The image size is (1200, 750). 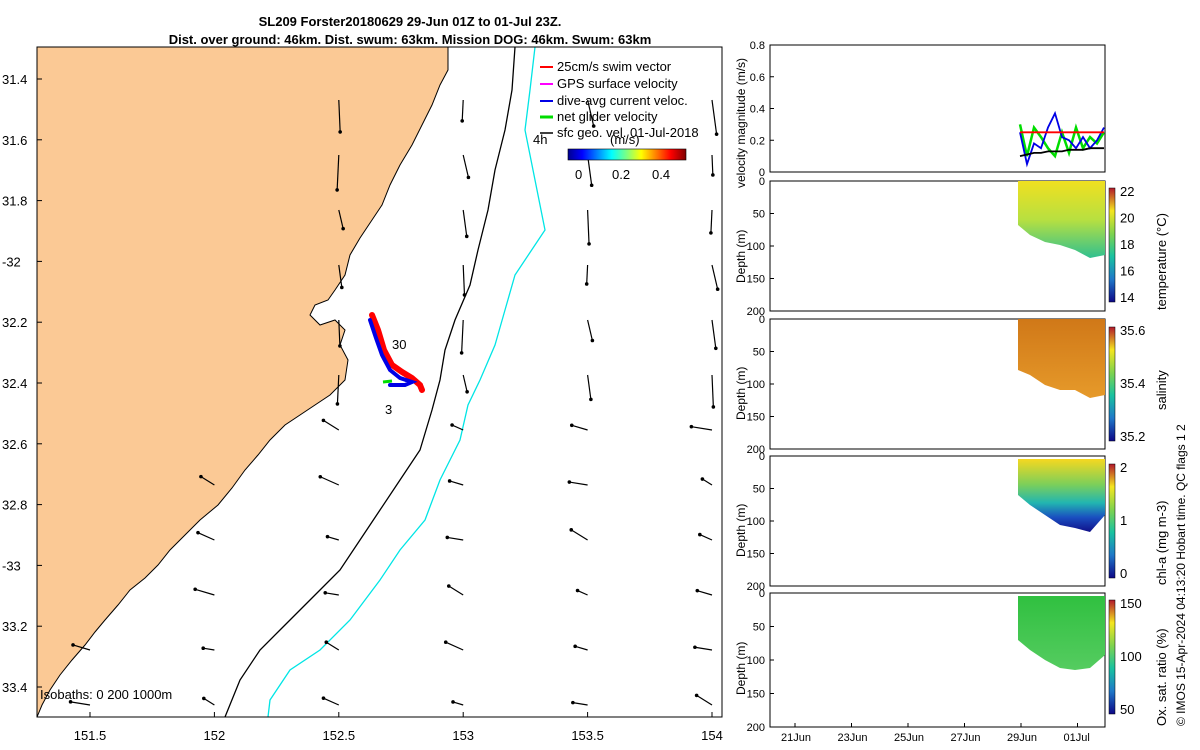 What do you see at coordinates (14, 383) in the screenshot?
I see `lat-tick-label: 32.4` at bounding box center [14, 383].